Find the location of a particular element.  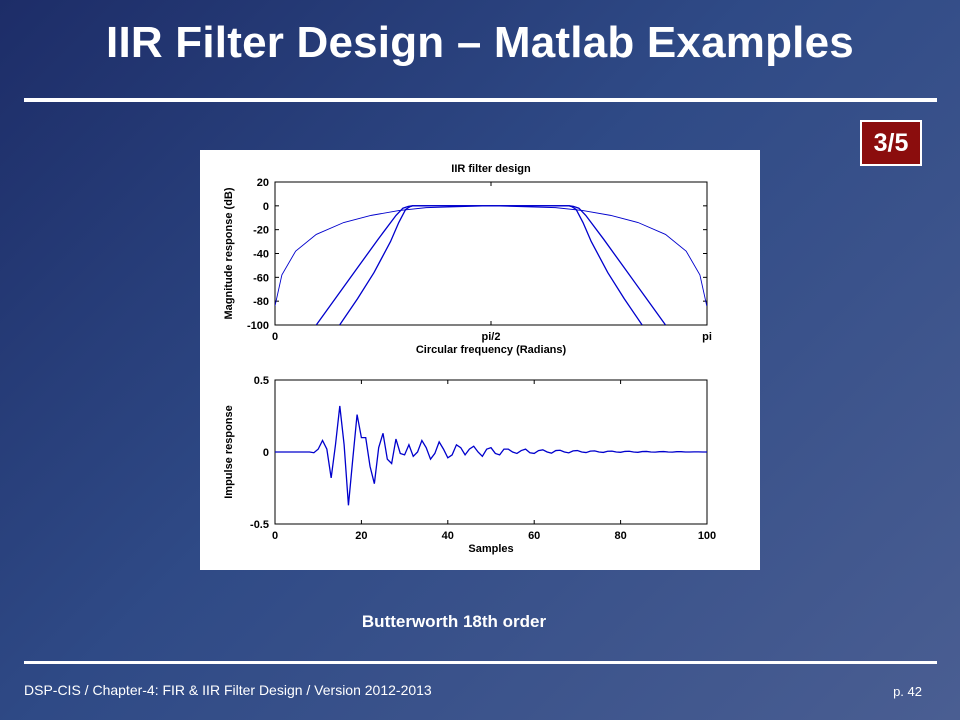

magnitude-axes-box is located at coordinates (491, 253).